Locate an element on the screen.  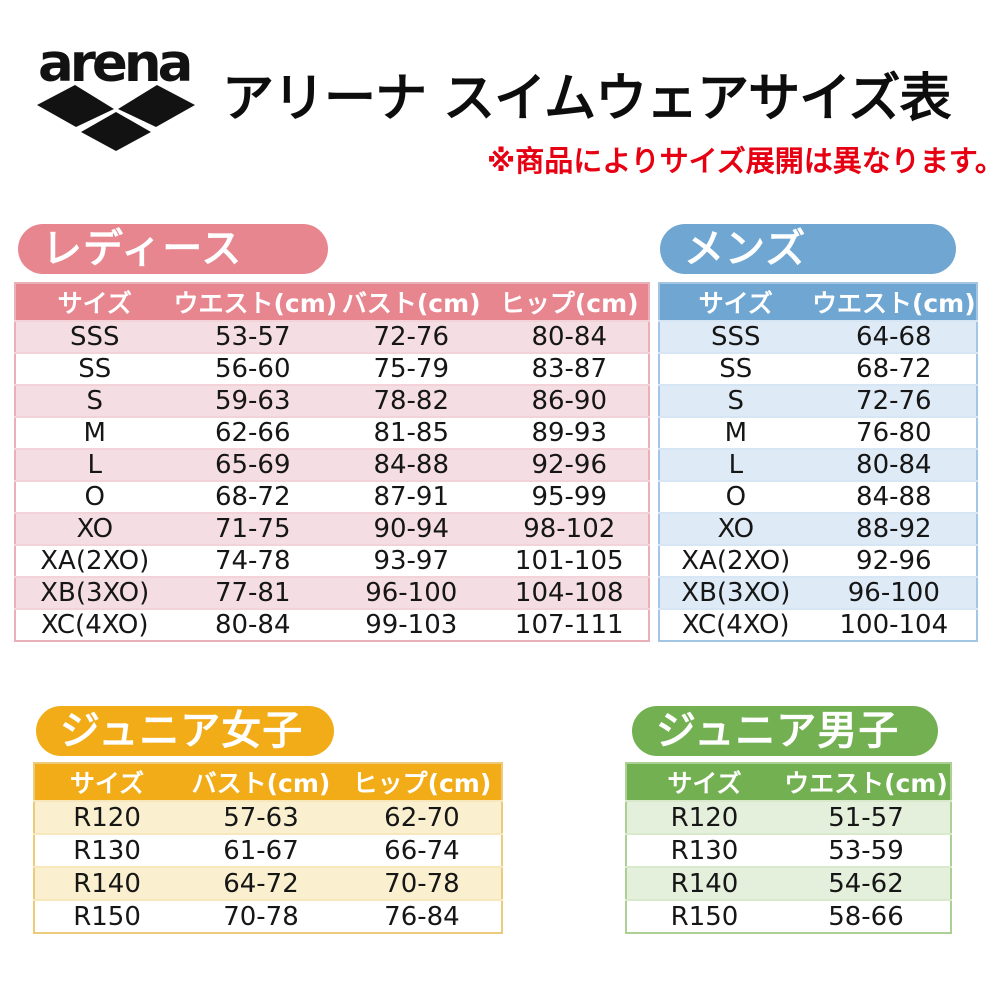
measurement-cell: 88-92 is located at coordinates (894, 528).